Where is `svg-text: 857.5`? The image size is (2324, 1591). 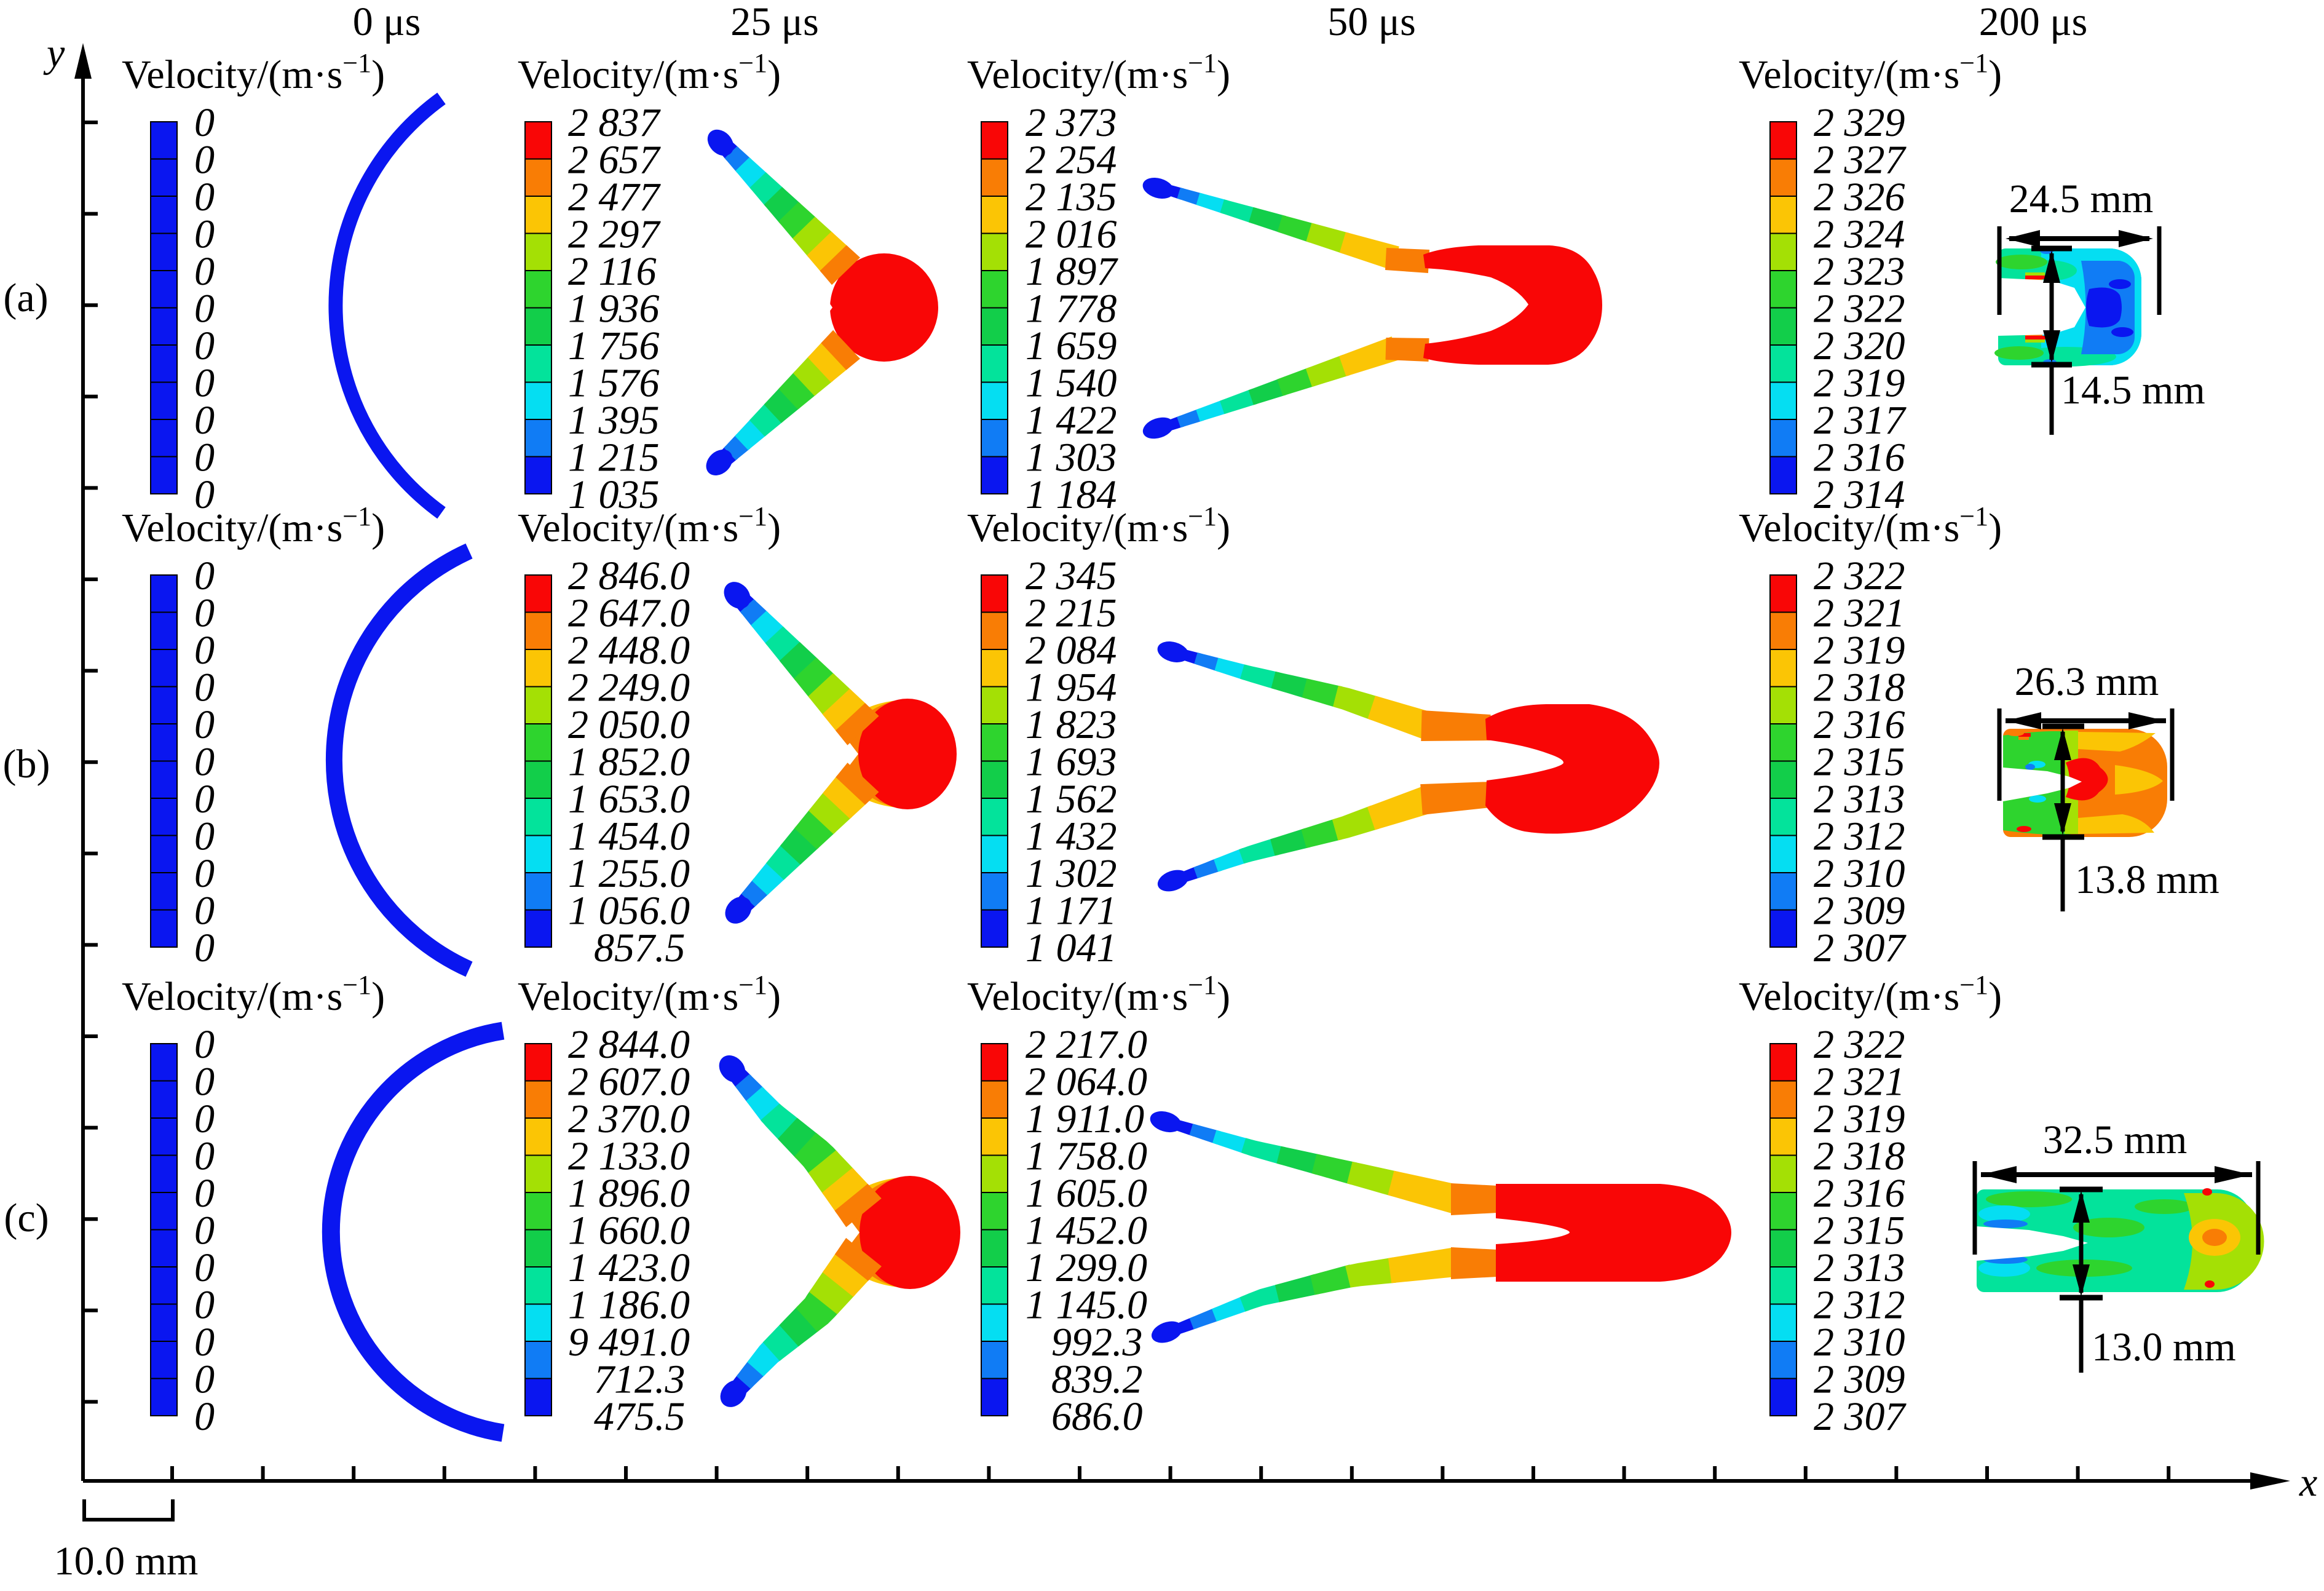 svg-text: 857.5 is located at coordinates (640, 948).